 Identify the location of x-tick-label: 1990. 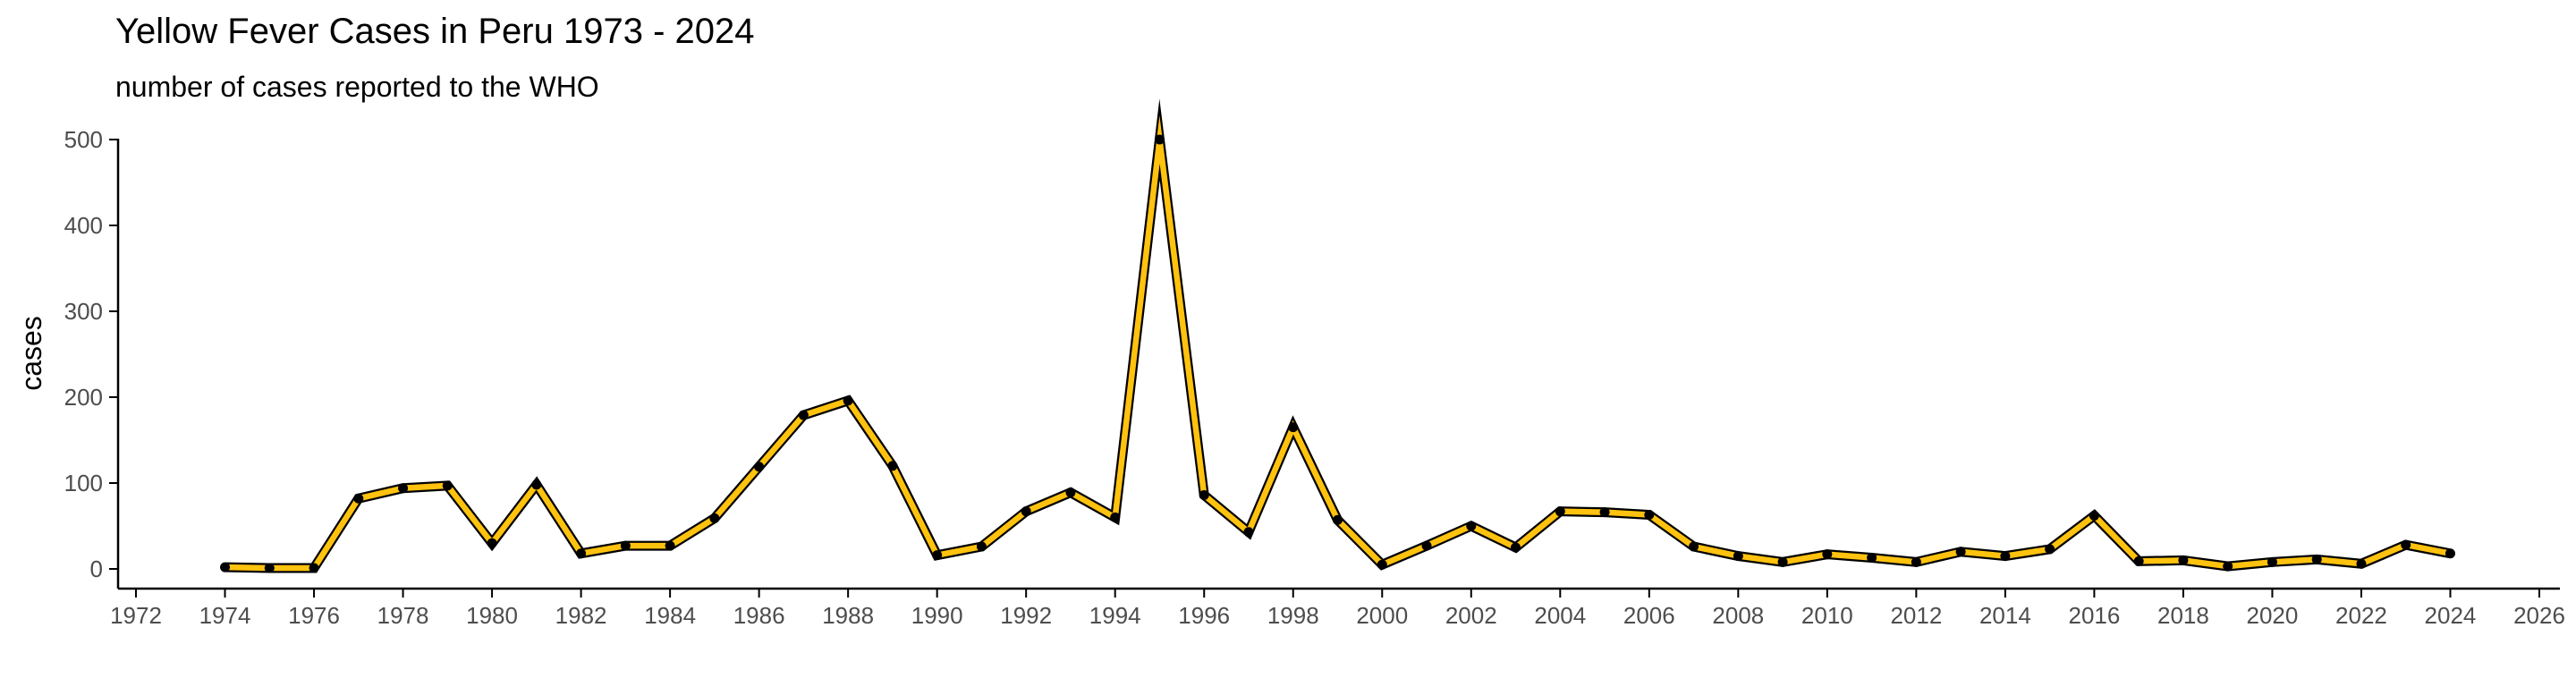
(937, 615).